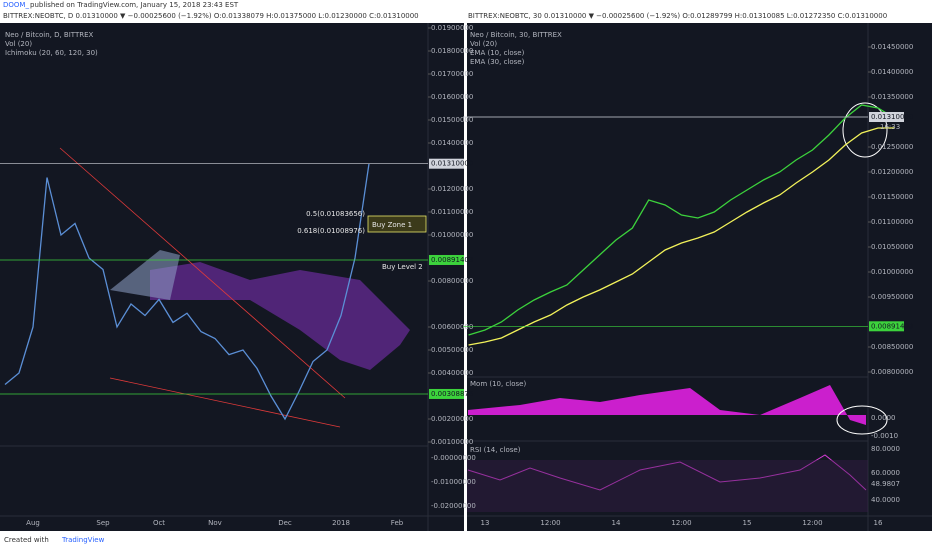  What do you see at coordinates (453, 458) in the screenshot?
I see `pane-tick-label: -0.00000000` at bounding box center [453, 458].